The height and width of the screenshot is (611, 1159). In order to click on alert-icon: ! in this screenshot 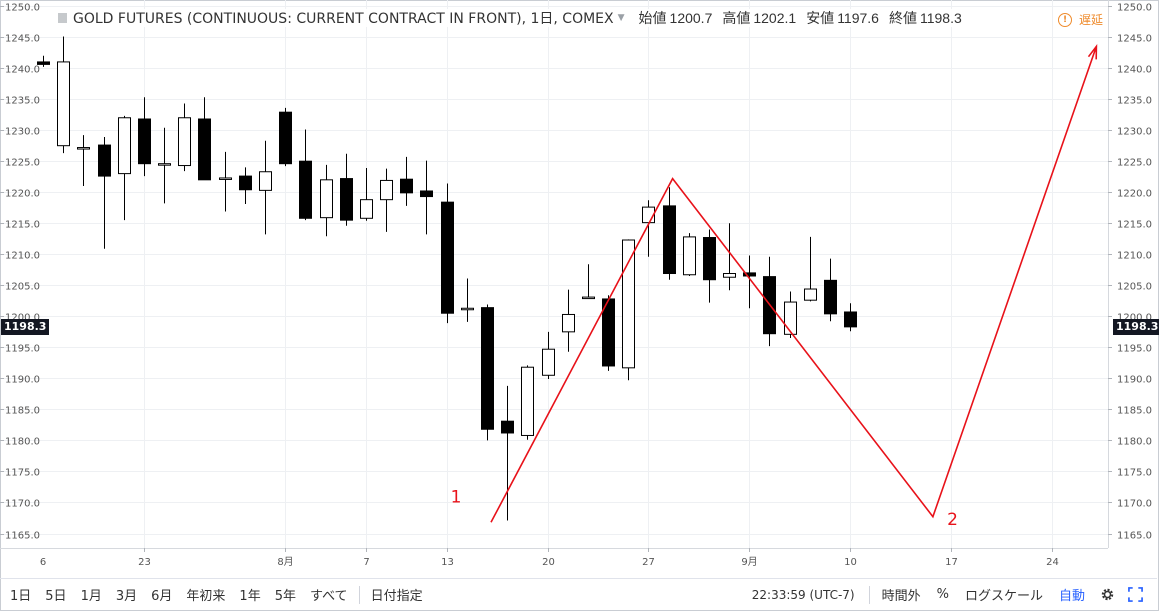, I will do `click(1065, 19)`.